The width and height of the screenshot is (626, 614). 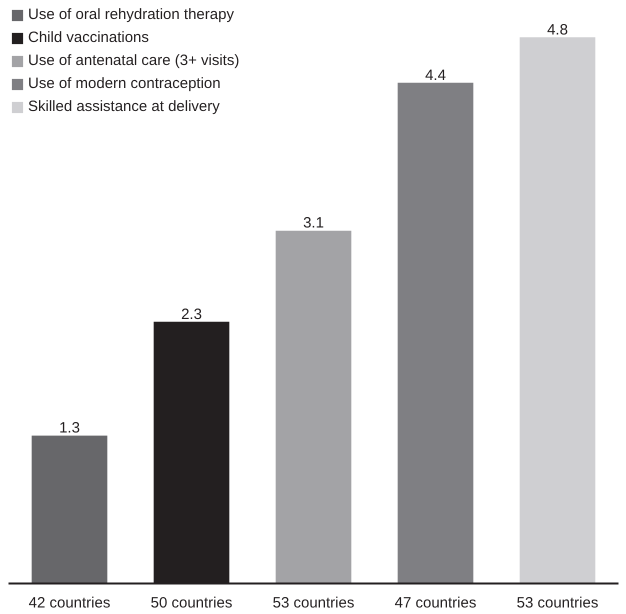 I want to click on legend-label: Use of modern contraception, so click(x=124, y=83).